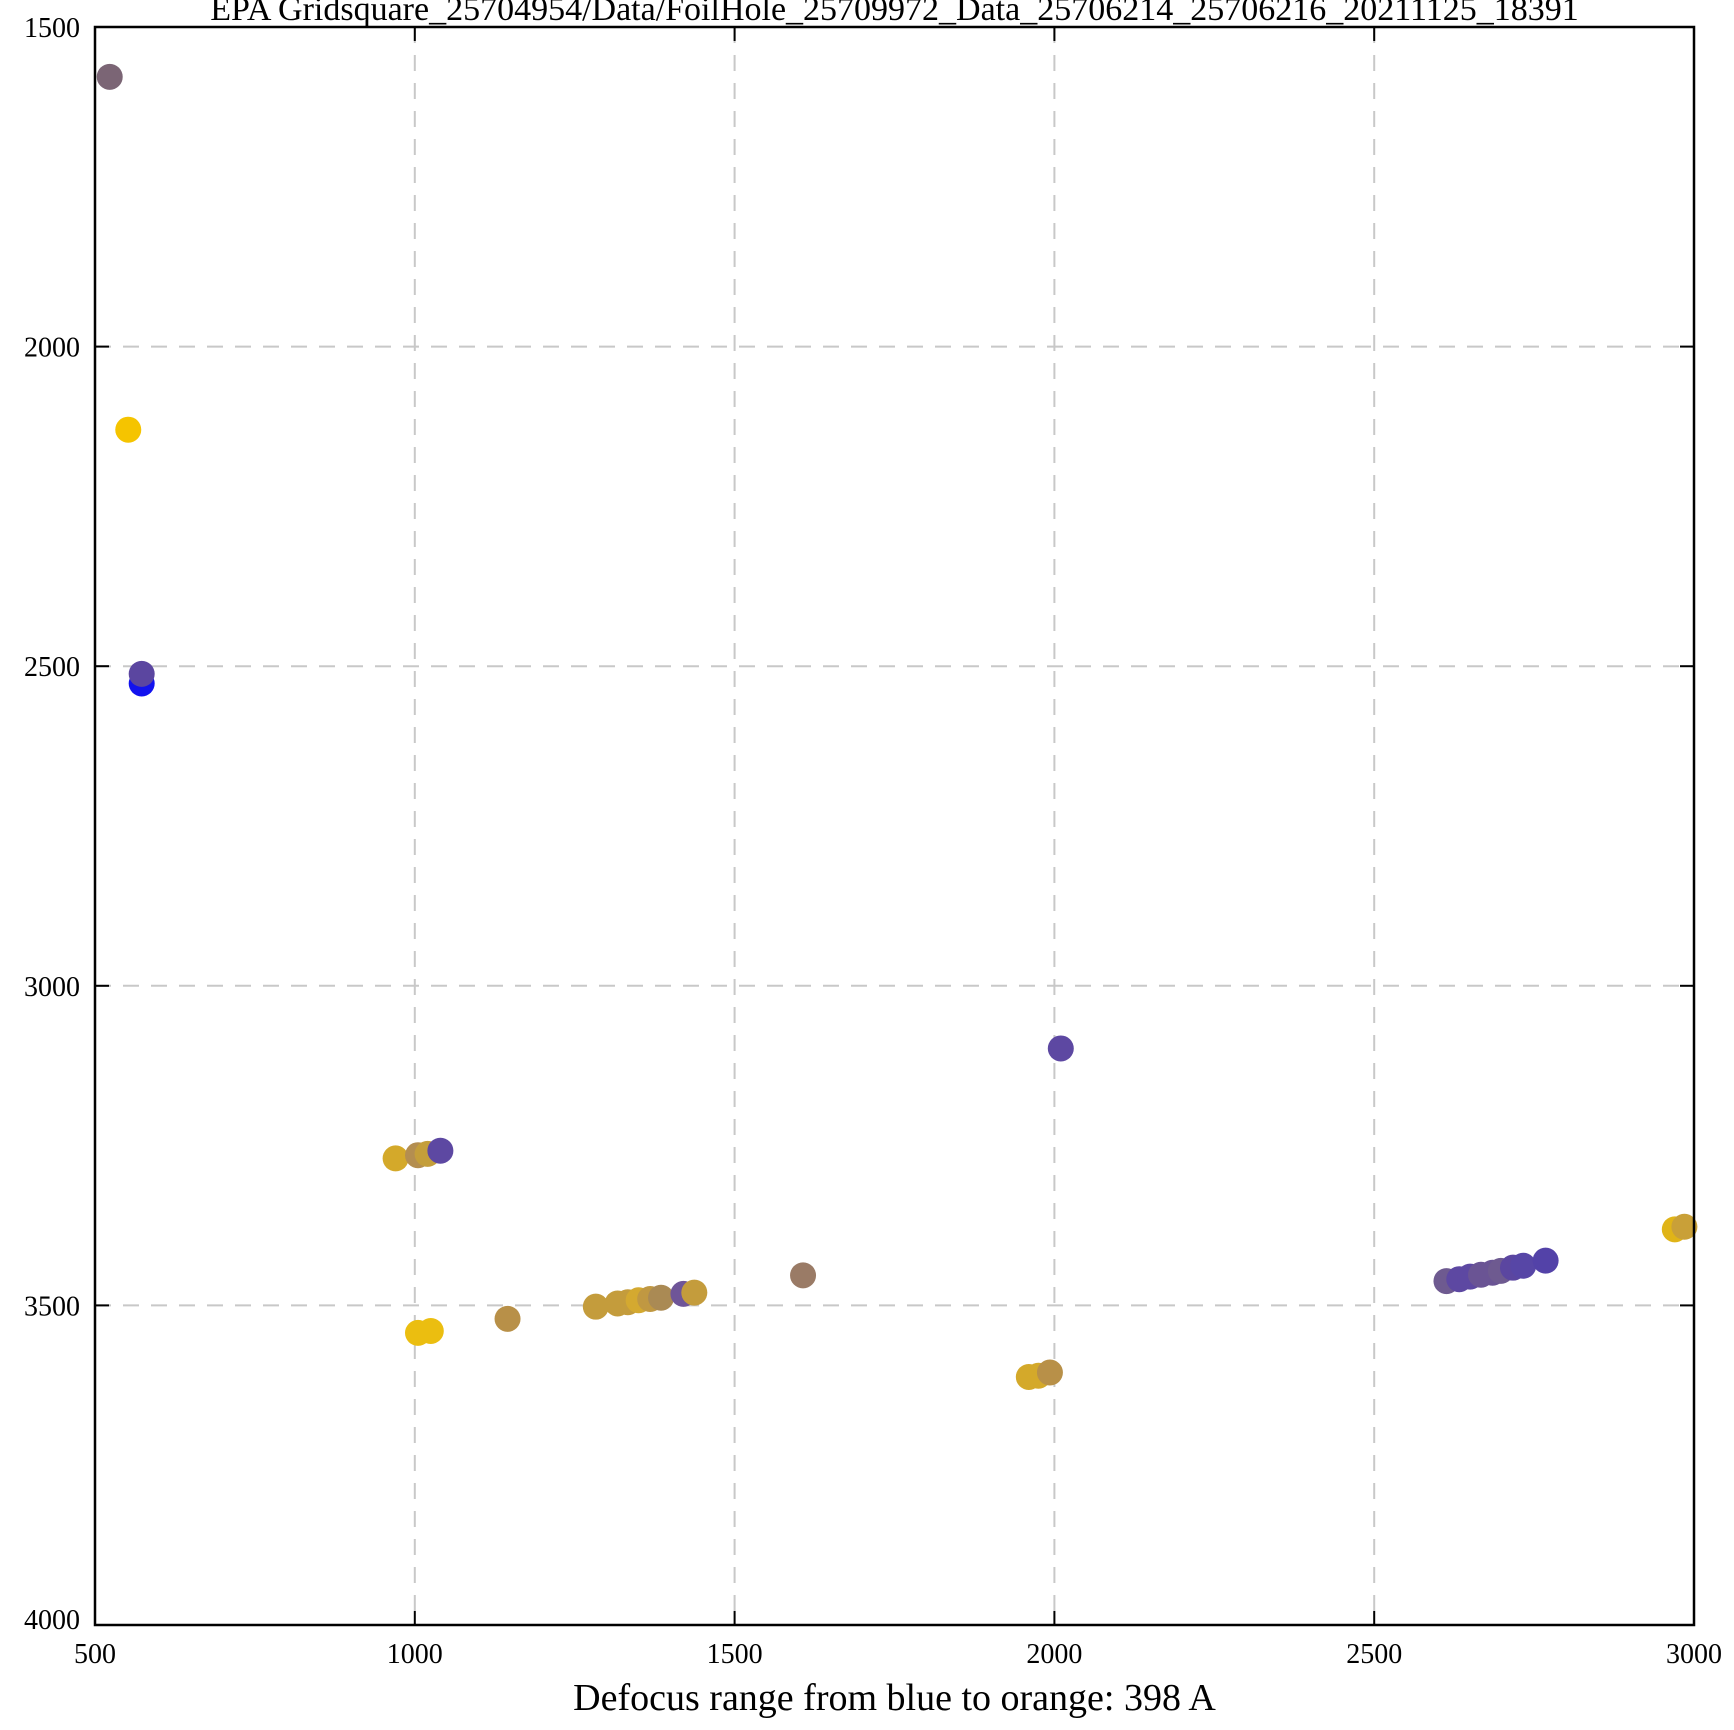 The width and height of the screenshot is (1734, 1730). I want to click on x-axis-title: Defocus range from blue to orange: 398 A, so click(894, 1698).